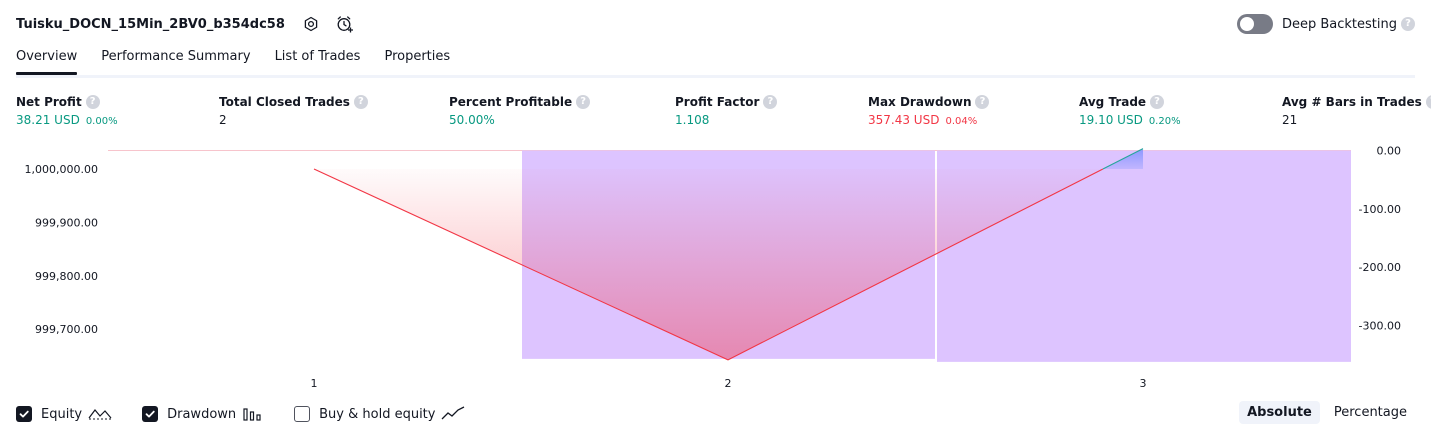 The image size is (1431, 438). Describe the element at coordinates (48, 120) in the screenshot. I see `metric-value: 38.21 USD` at that location.